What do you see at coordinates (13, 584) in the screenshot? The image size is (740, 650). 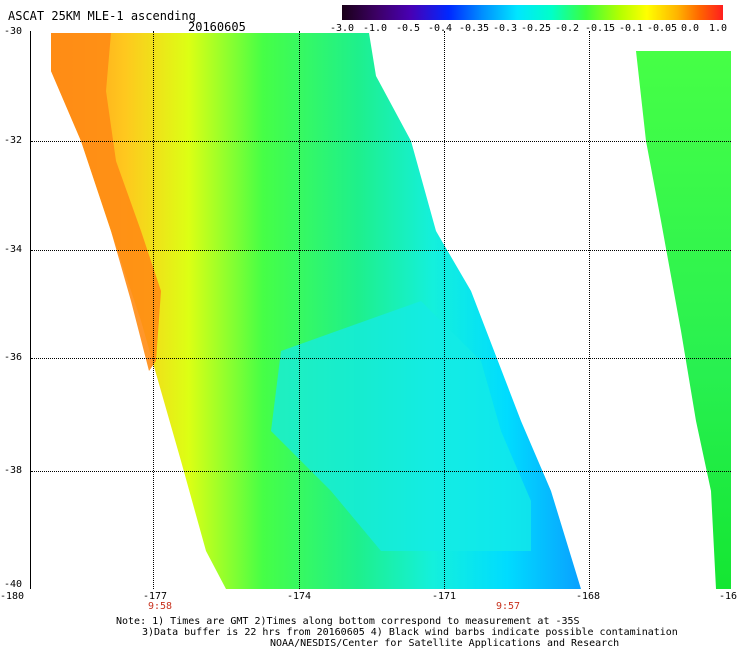 I see `lat-label: -40` at bounding box center [13, 584].